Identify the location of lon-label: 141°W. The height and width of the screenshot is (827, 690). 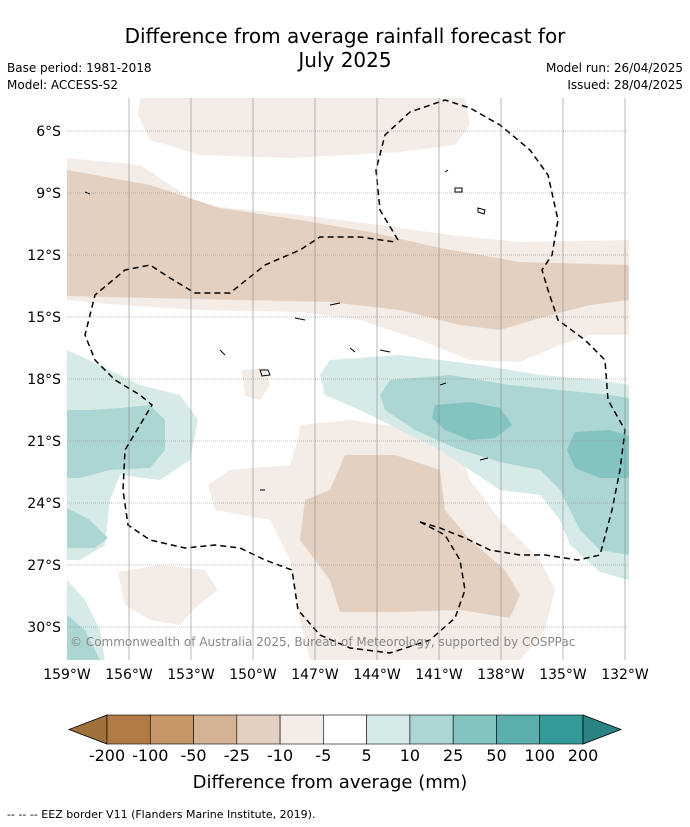
(439, 675).